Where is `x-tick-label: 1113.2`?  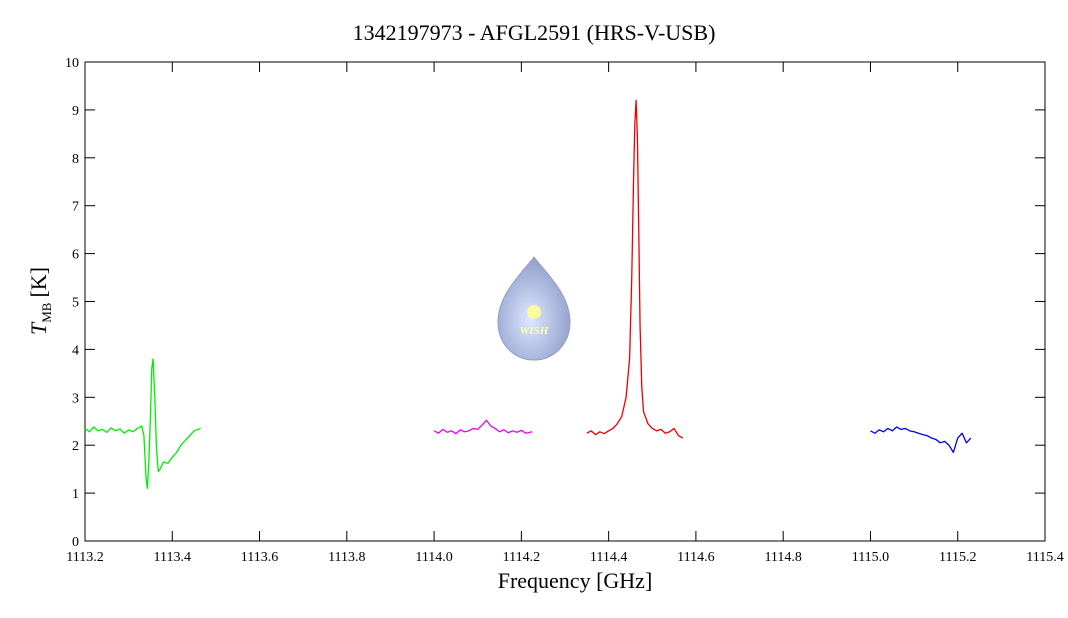
x-tick-label: 1113.2 is located at coordinates (84, 557).